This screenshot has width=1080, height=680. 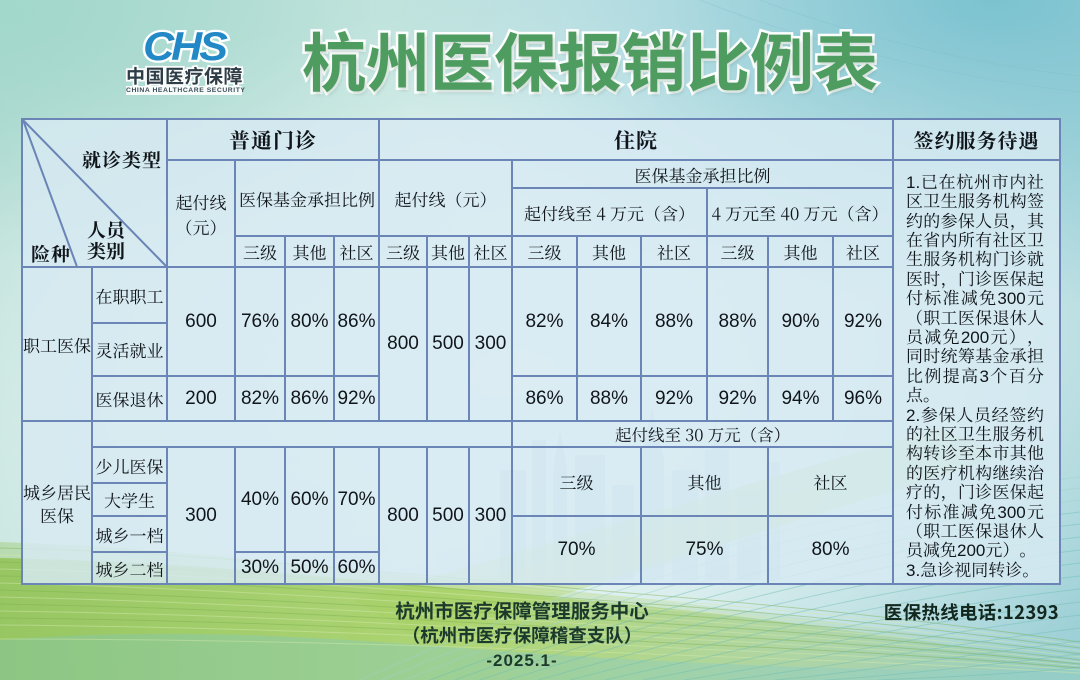 What do you see at coordinates (106, 250) in the screenshot?
I see `corner-person-line2: 类别` at bounding box center [106, 250].